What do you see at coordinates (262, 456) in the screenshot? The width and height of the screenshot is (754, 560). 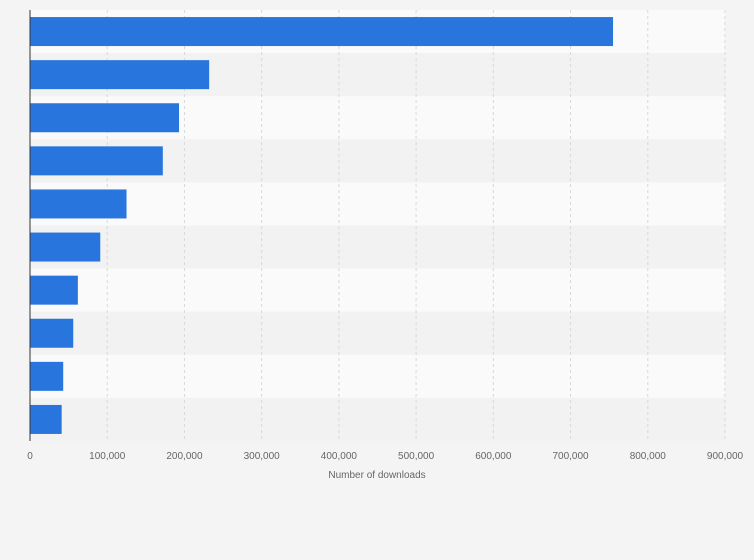 I see `x-tick-label: 300,000` at bounding box center [262, 456].